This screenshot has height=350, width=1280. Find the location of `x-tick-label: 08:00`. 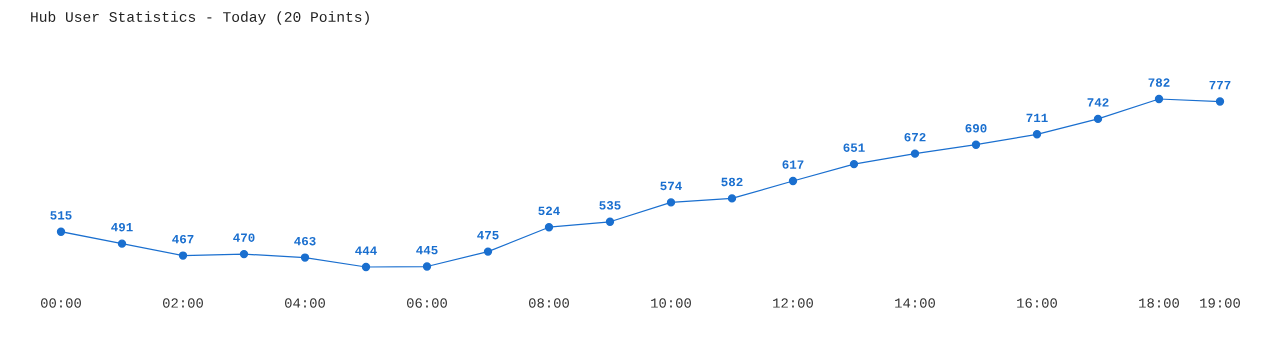

x-tick-label: 08:00 is located at coordinates (549, 303).